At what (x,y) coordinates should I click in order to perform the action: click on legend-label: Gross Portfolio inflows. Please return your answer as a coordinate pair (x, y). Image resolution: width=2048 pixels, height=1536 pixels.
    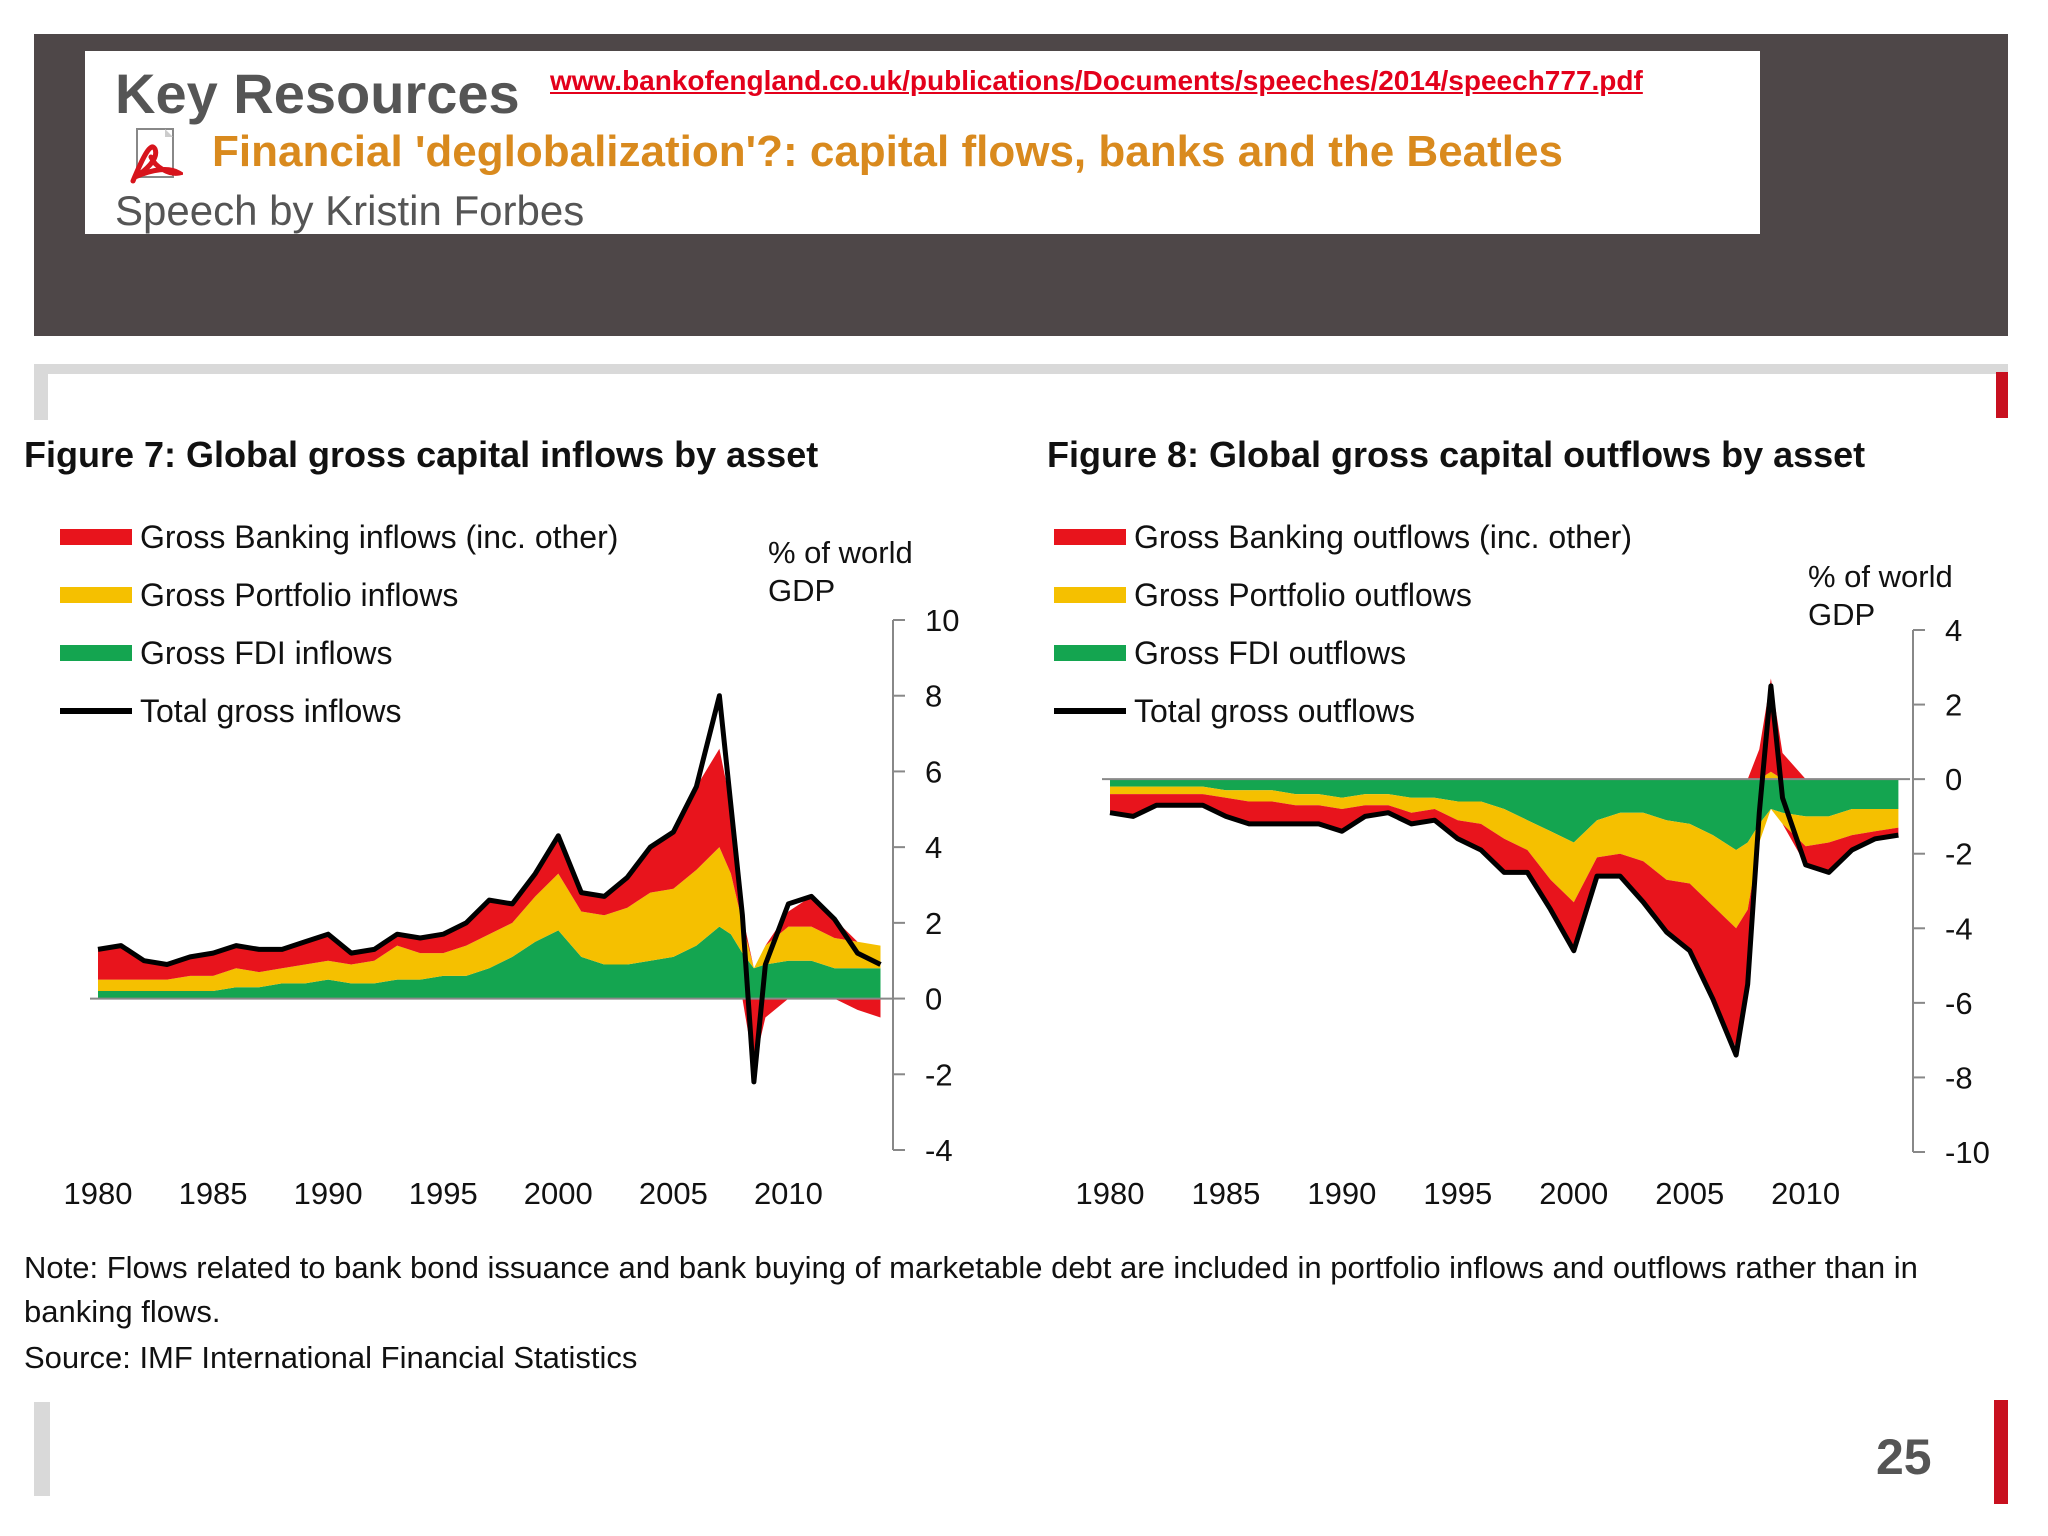
    Looking at the image, I should click on (299, 594).